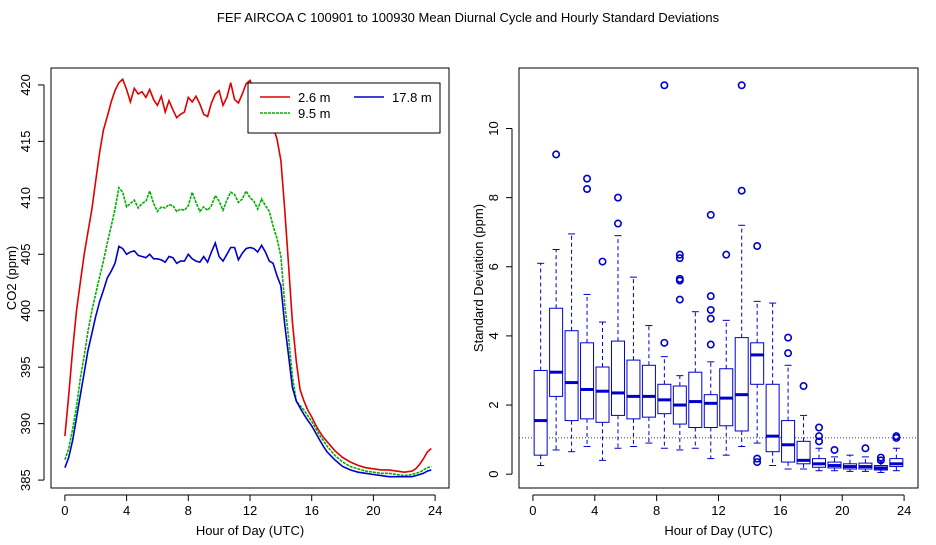 The width and height of the screenshot is (936, 545). I want to click on box-hour-4.5, so click(602, 359).